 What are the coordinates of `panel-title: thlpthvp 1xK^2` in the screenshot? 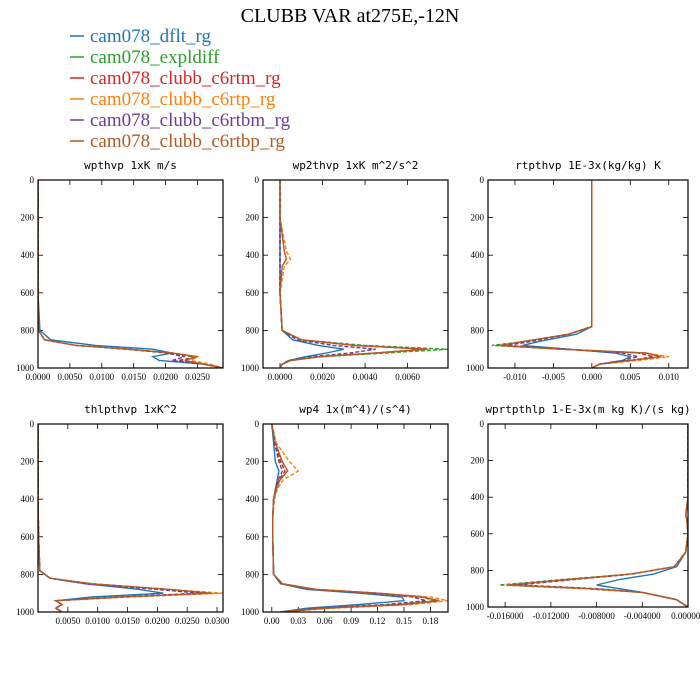 It's located at (130, 409).